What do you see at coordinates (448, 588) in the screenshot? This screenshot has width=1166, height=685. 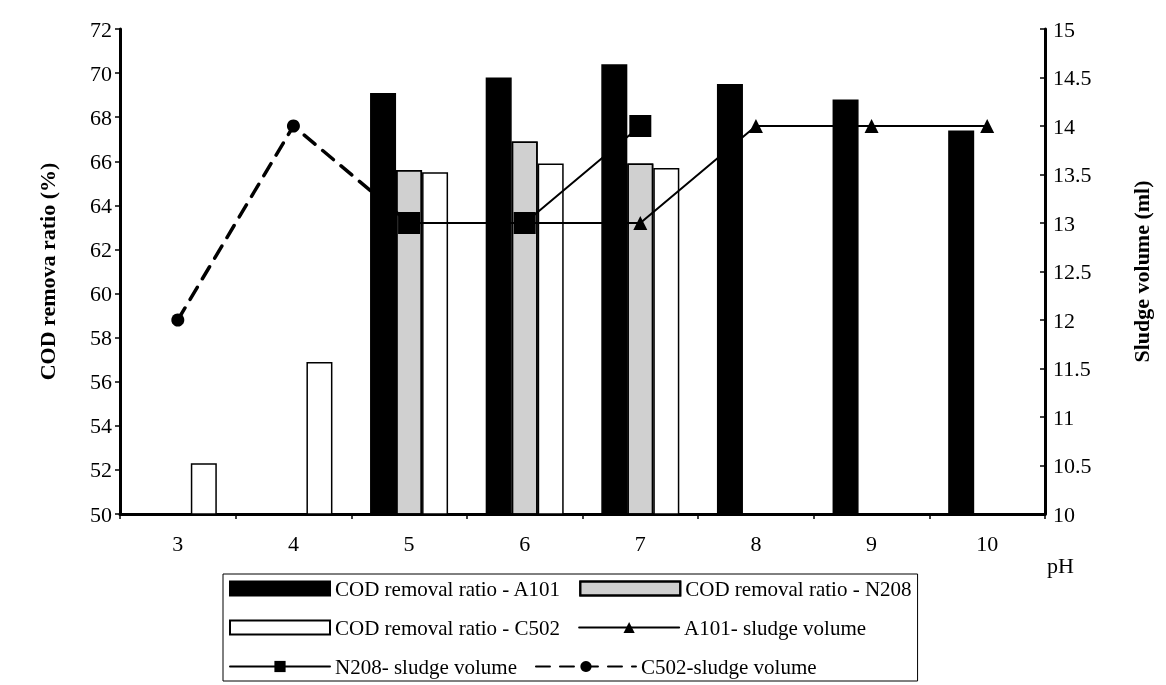 I see `legend-label: COD removal ratio - A101` at bounding box center [448, 588].